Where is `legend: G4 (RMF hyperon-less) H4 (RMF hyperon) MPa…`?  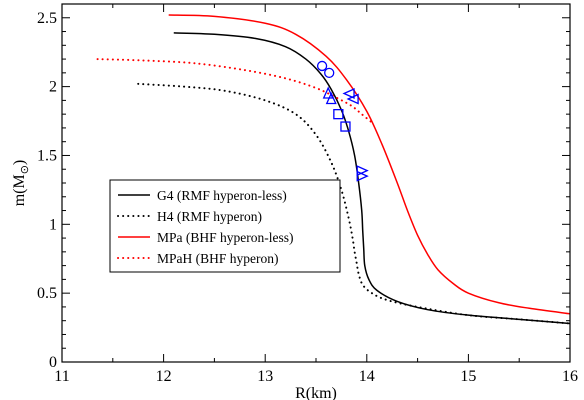 legend: G4 (RMF hyperon-less) H4 (RMF hyperon) MPa… is located at coordinates (225, 226).